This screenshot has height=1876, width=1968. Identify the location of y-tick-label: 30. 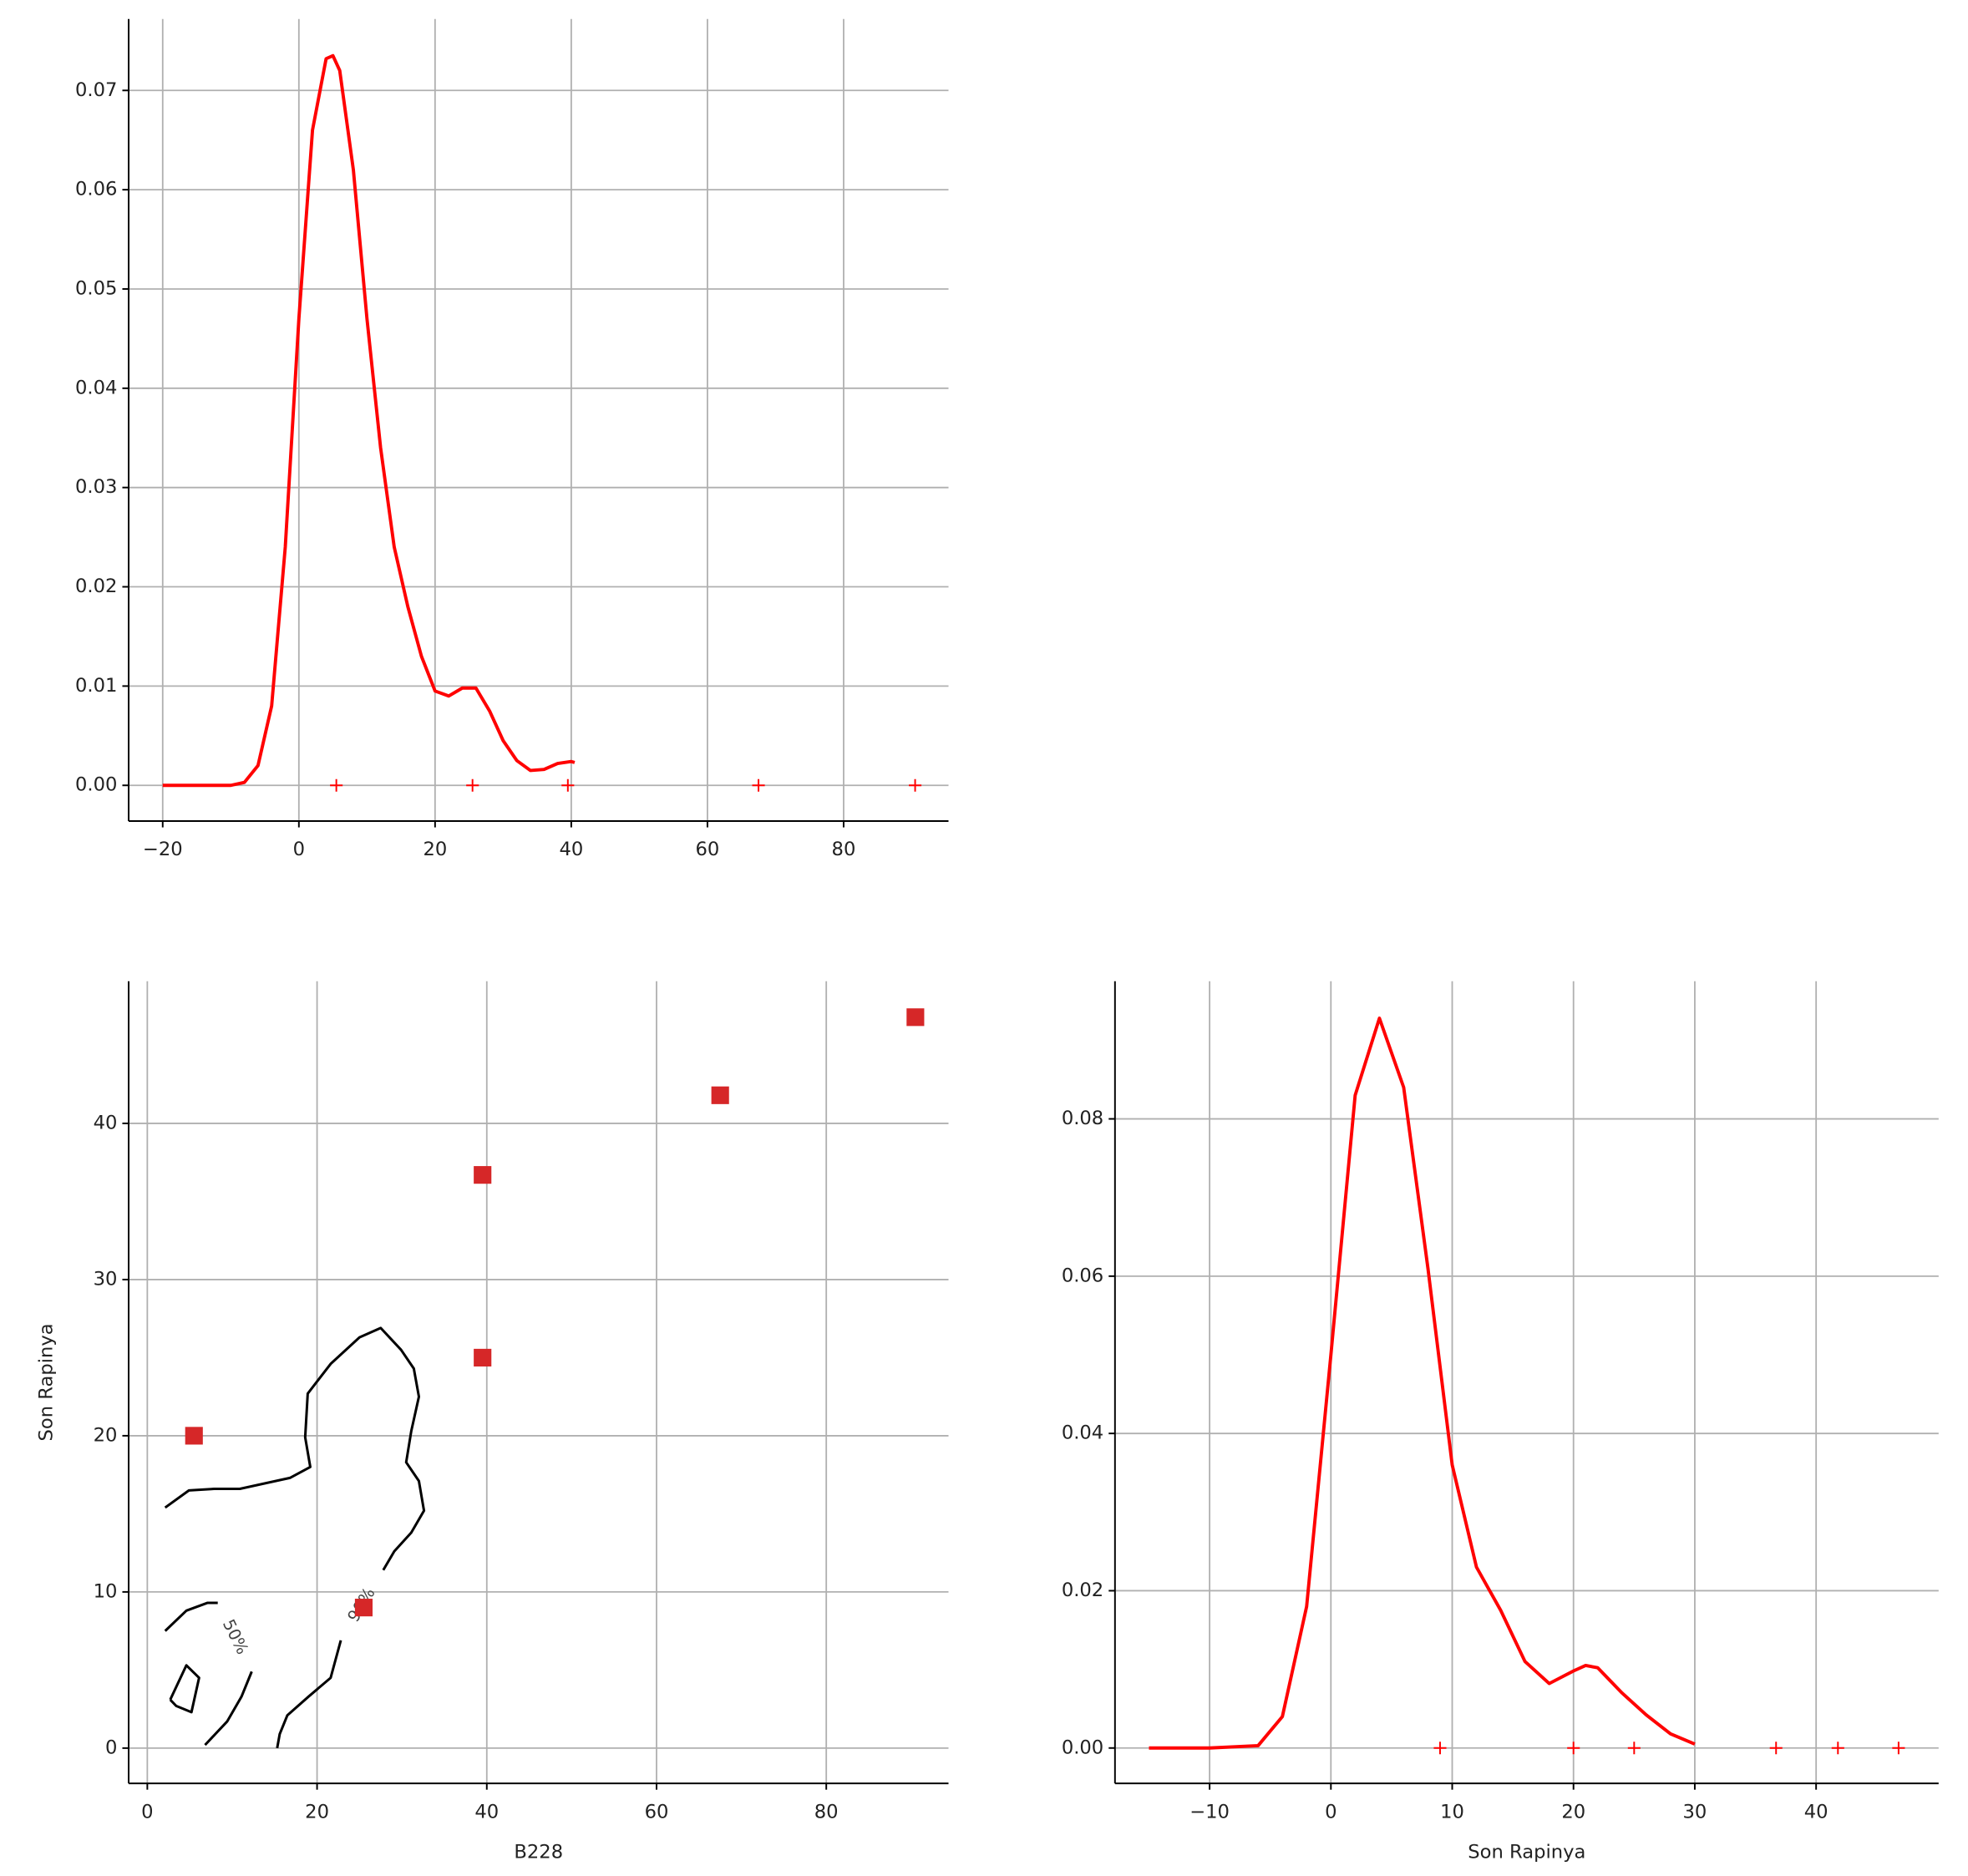
(106, 1279).